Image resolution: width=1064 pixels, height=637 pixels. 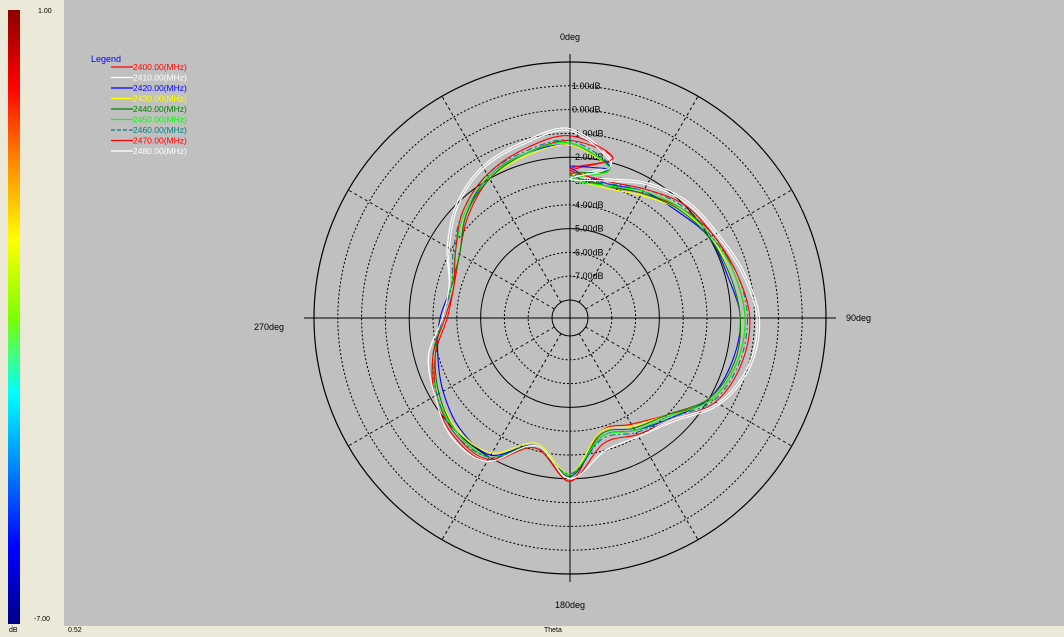 I want to click on legend-entry: 2480.00(MHz), so click(x=160, y=151).